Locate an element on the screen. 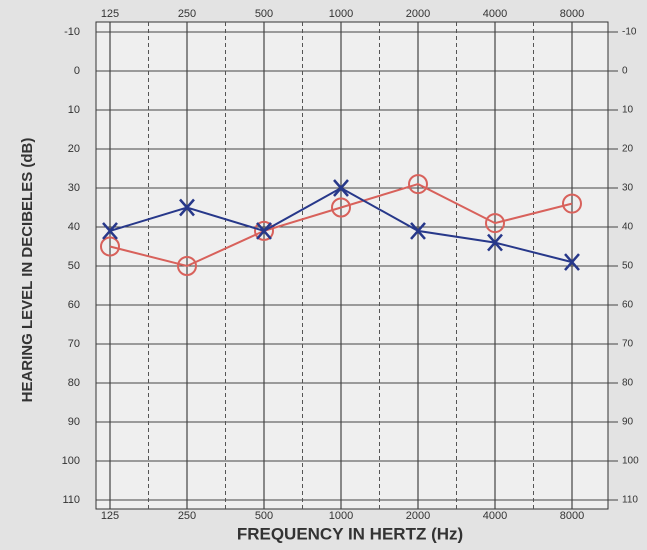 The height and width of the screenshot is (550, 647). y2-tick-label: 80 is located at coordinates (628, 383).